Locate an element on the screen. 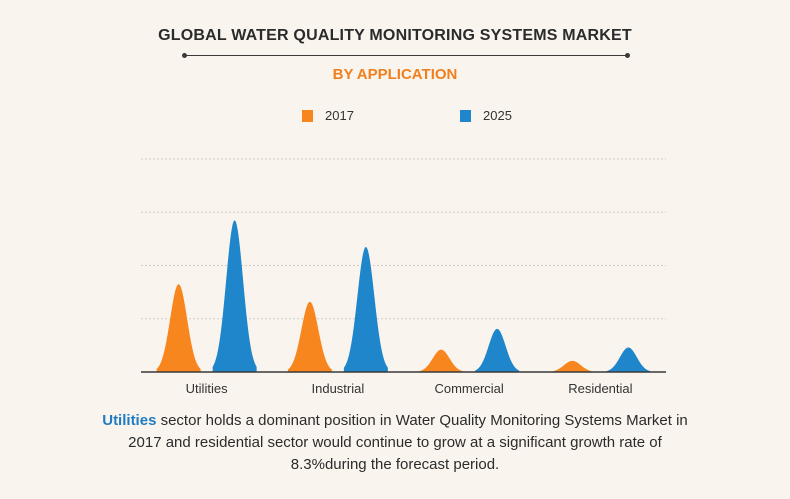 The height and width of the screenshot is (499, 790). peak-2025-utilities is located at coordinates (234, 296).